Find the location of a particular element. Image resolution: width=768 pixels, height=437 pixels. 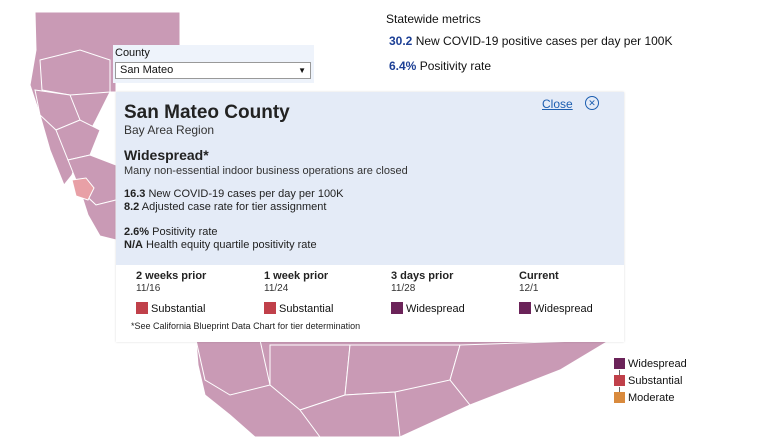

equity-rate-label: Health equity quartile positivity rate is located at coordinates (229, 245).